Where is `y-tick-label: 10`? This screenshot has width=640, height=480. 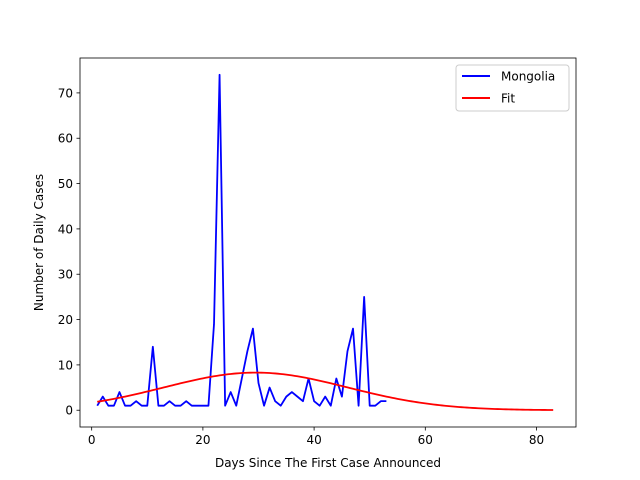
y-tick-label: 10 is located at coordinates (65, 365).